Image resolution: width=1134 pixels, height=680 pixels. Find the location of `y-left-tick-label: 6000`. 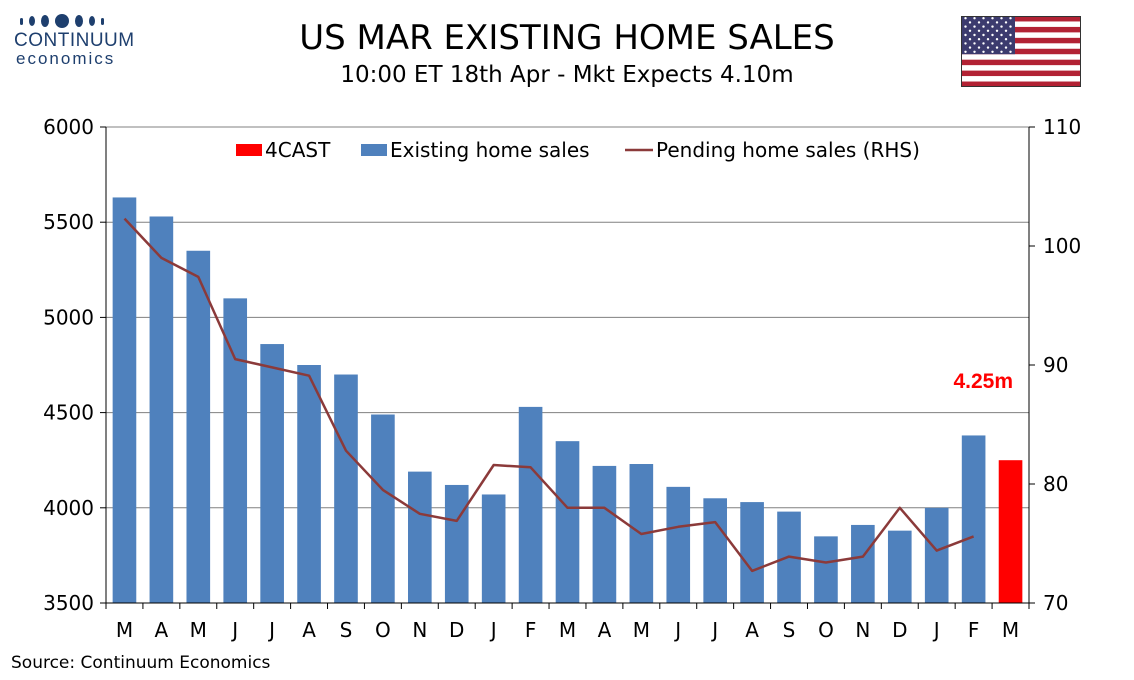

y-left-tick-label: 6000 is located at coordinates (68, 127).